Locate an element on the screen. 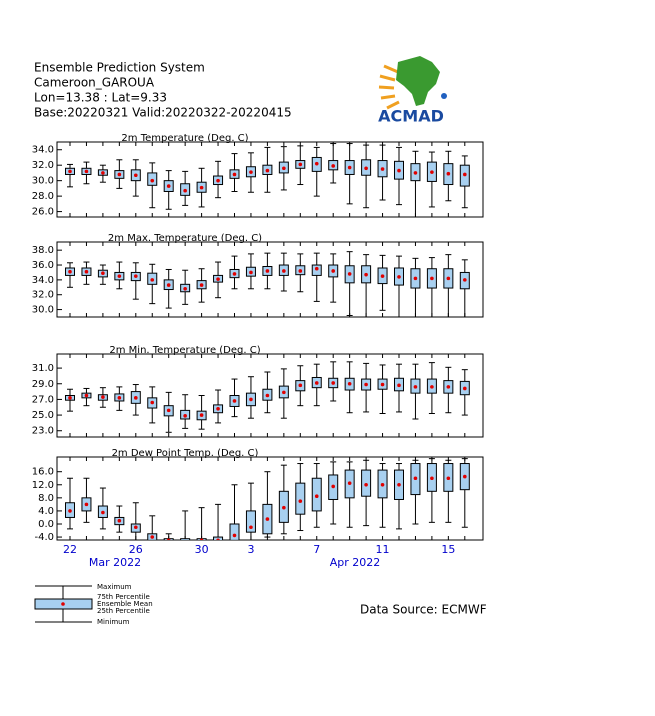 The width and height of the screenshot is (655, 716). y-tick-label: 31.0 is located at coordinates (43, 368).